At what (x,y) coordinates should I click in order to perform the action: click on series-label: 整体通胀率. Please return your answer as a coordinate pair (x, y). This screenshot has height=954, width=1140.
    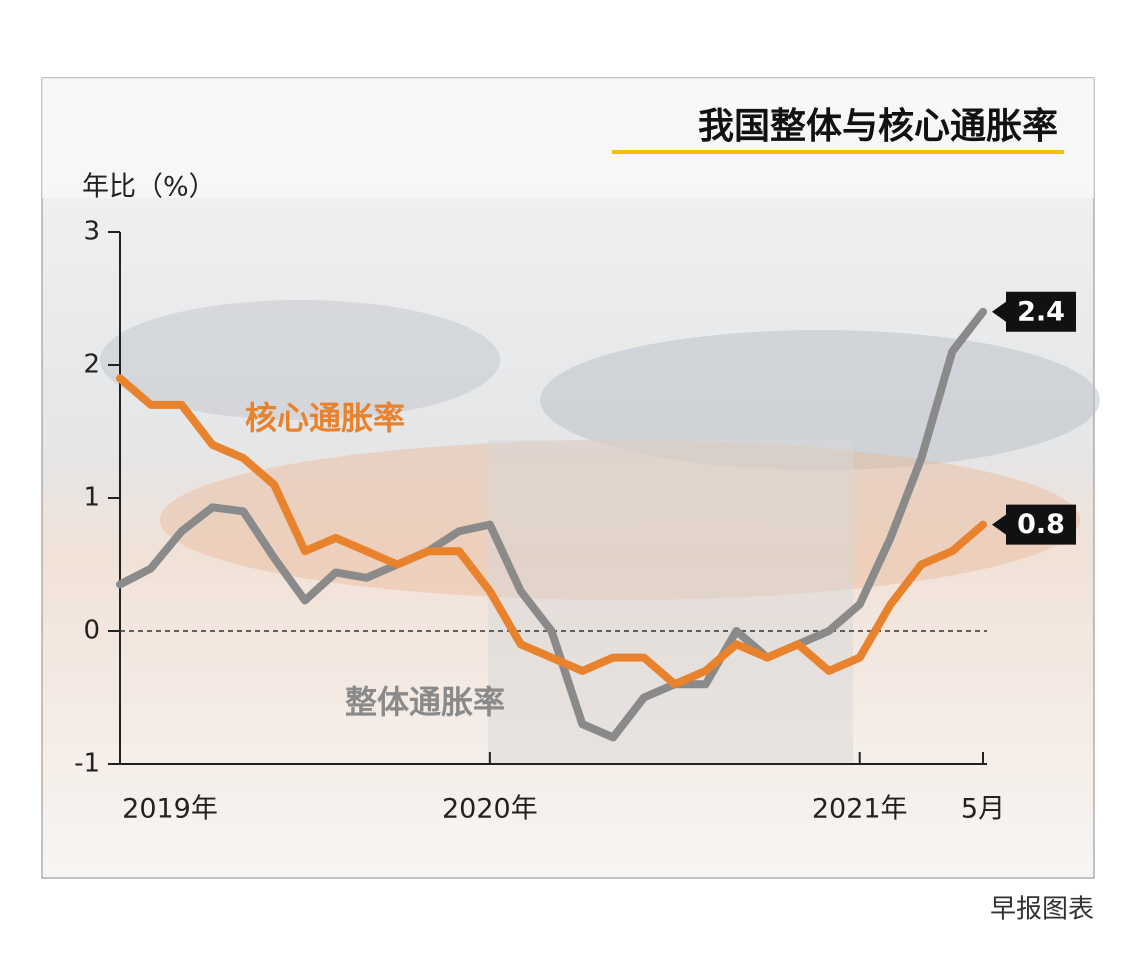
    Looking at the image, I should click on (425, 702).